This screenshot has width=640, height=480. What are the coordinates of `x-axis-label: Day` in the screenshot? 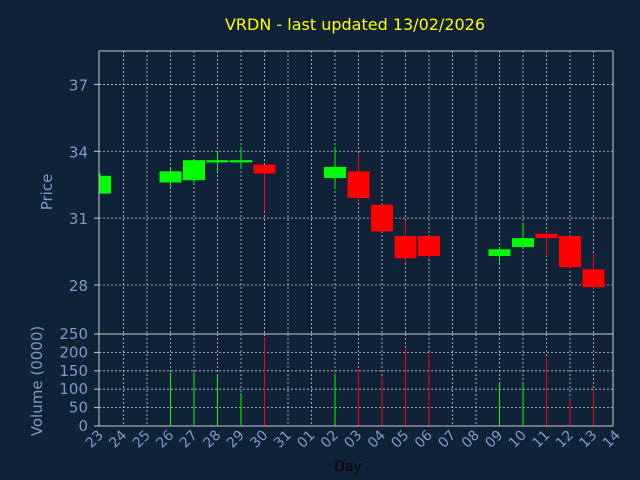 It's located at (348, 467).